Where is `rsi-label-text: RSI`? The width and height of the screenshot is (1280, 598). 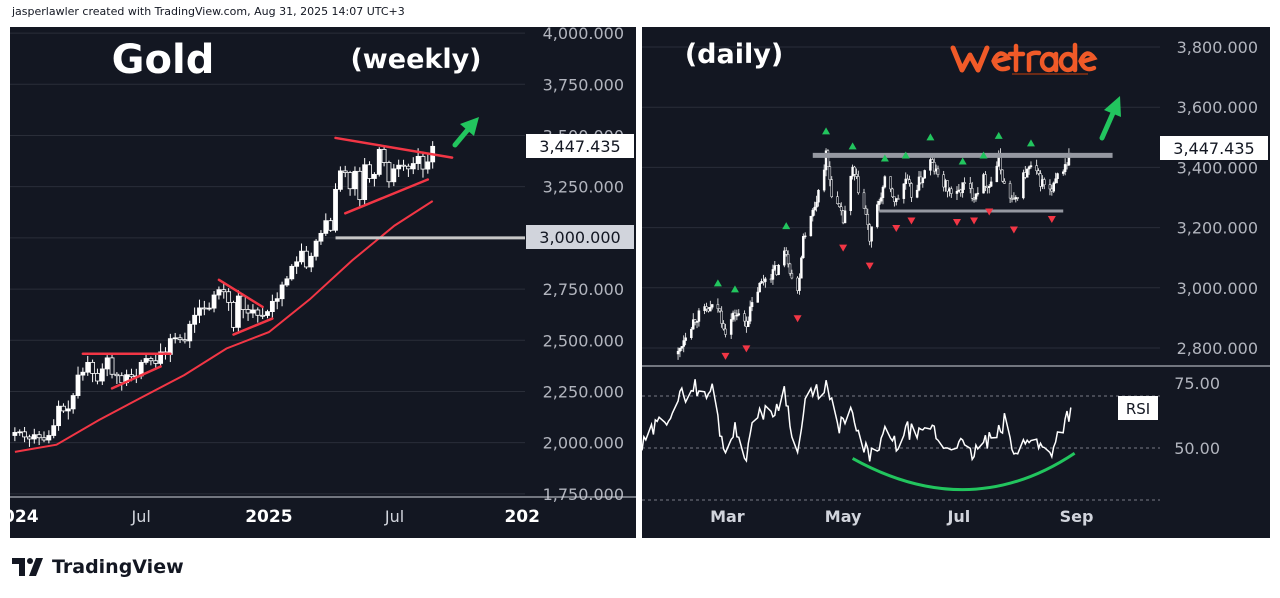 rsi-label-text: RSI is located at coordinates (1138, 409).